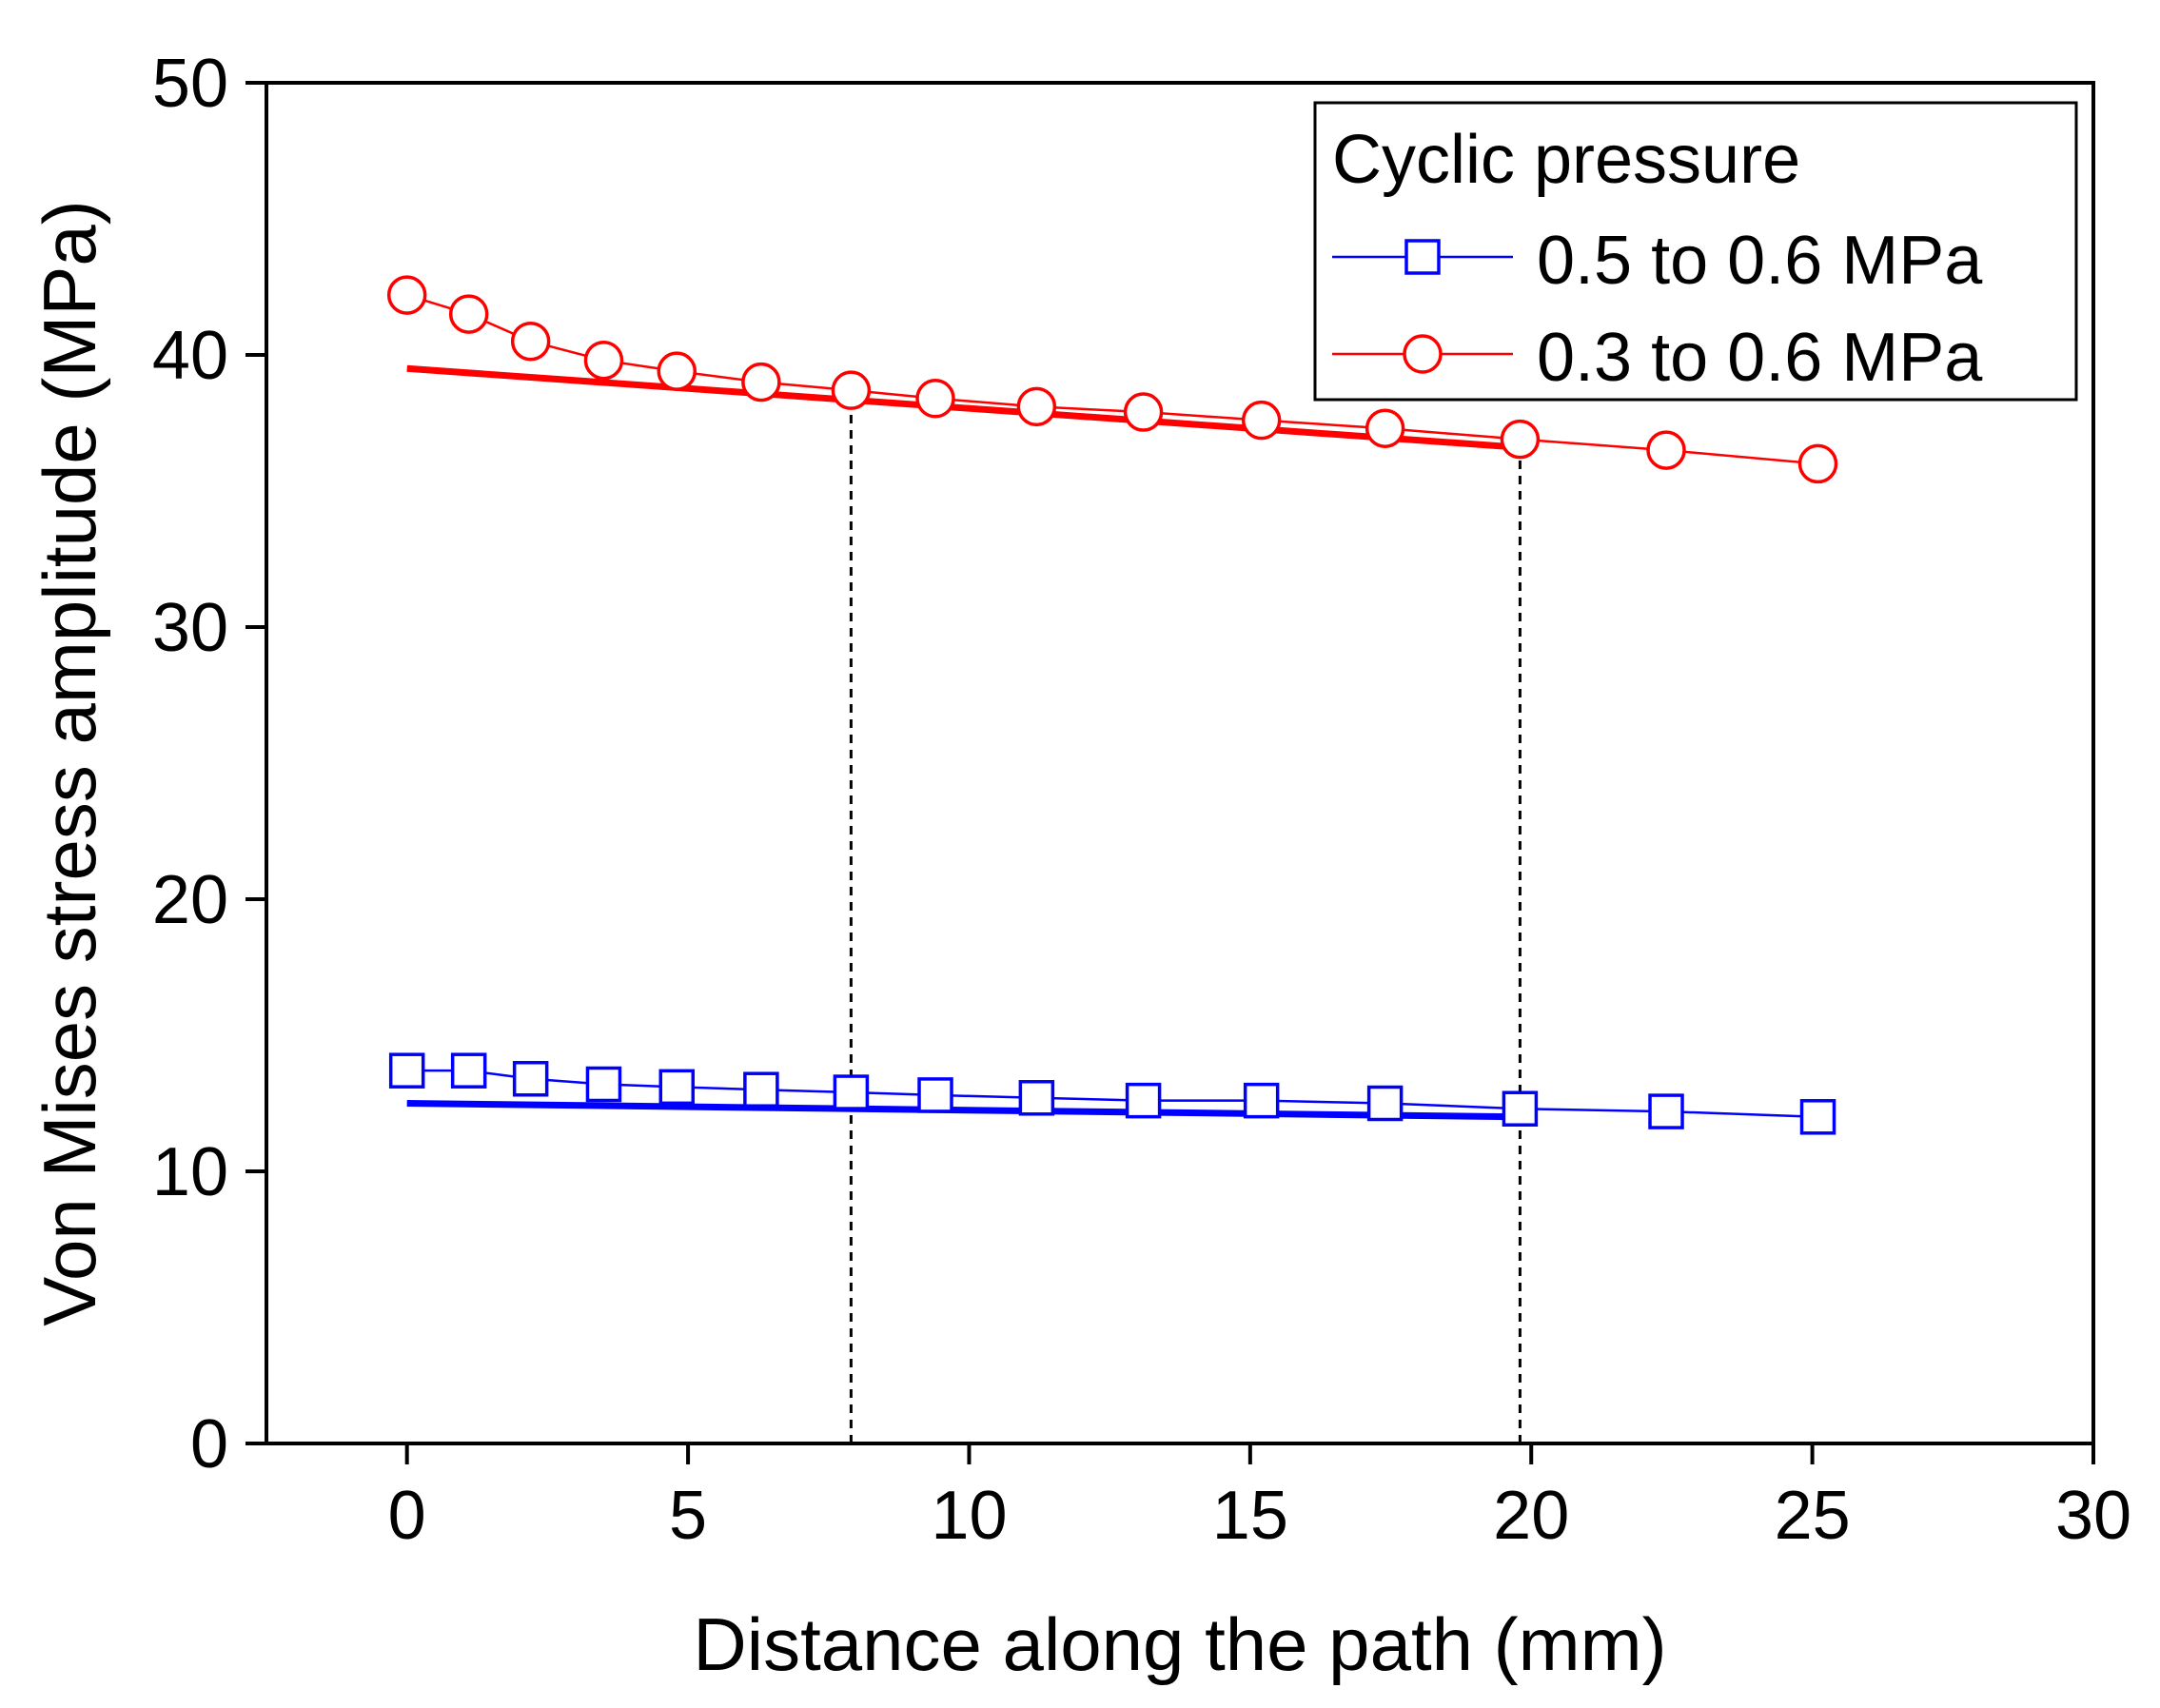 The height and width of the screenshot is (1708, 2160). Describe the element at coordinates (1760, 261) in the screenshot. I see `legend-label-series-1: 0.5 to 0.6 MPa` at that location.